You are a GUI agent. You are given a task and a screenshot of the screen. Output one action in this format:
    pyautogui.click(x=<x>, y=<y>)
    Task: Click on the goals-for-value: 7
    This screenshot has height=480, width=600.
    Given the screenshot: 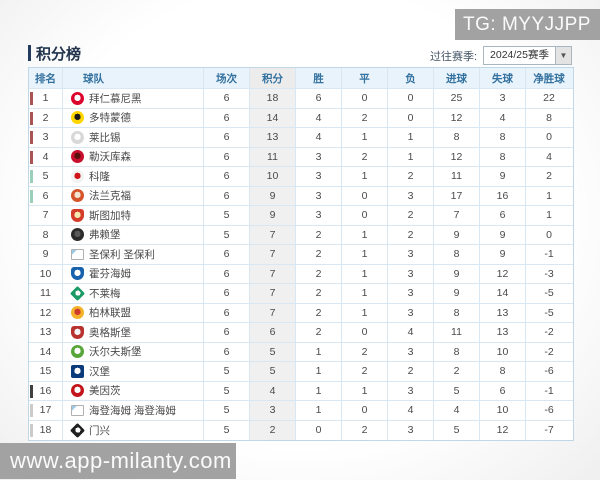 What is the action you would take?
    pyautogui.click(x=457, y=215)
    